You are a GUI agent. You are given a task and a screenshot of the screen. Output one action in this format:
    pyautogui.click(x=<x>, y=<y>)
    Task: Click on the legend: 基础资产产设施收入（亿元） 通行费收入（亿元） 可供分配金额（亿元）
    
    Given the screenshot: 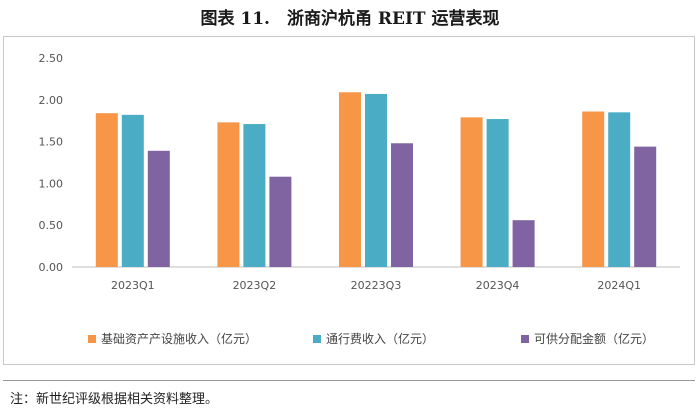 What is the action you would take?
    pyautogui.click(x=371, y=338)
    